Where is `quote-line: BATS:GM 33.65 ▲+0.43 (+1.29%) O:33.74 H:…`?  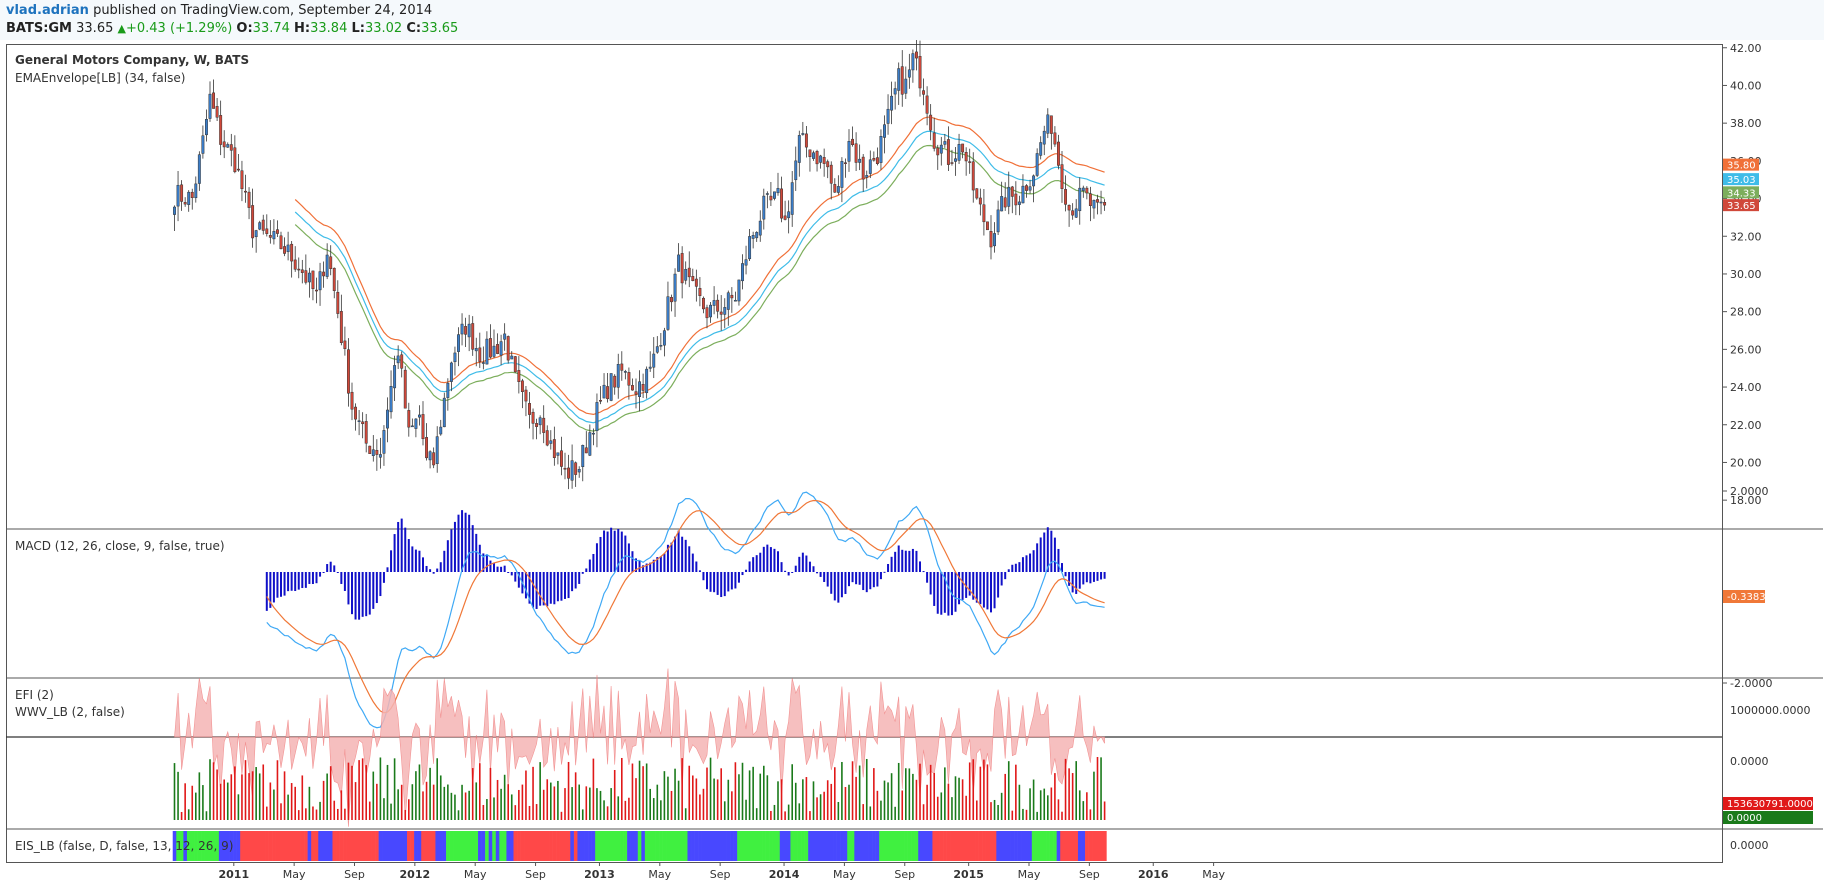 quote-line: BATS:GM 33.65 ▲+0.43 (+1.29%) O:33.74 H:… is located at coordinates (232, 28).